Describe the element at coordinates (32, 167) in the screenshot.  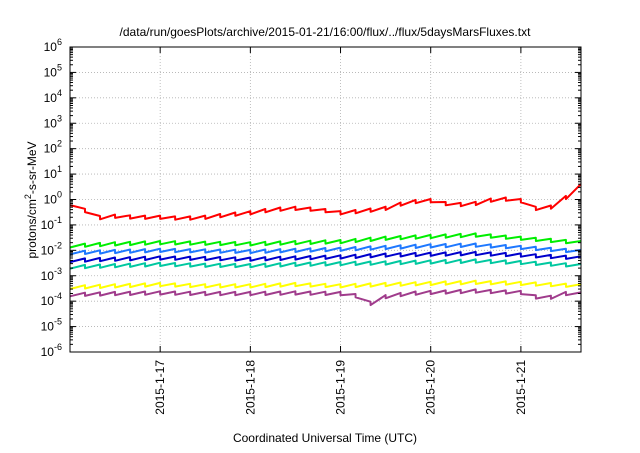
I see `y-axis-label-tail: -s-sr-MeV` at that location.